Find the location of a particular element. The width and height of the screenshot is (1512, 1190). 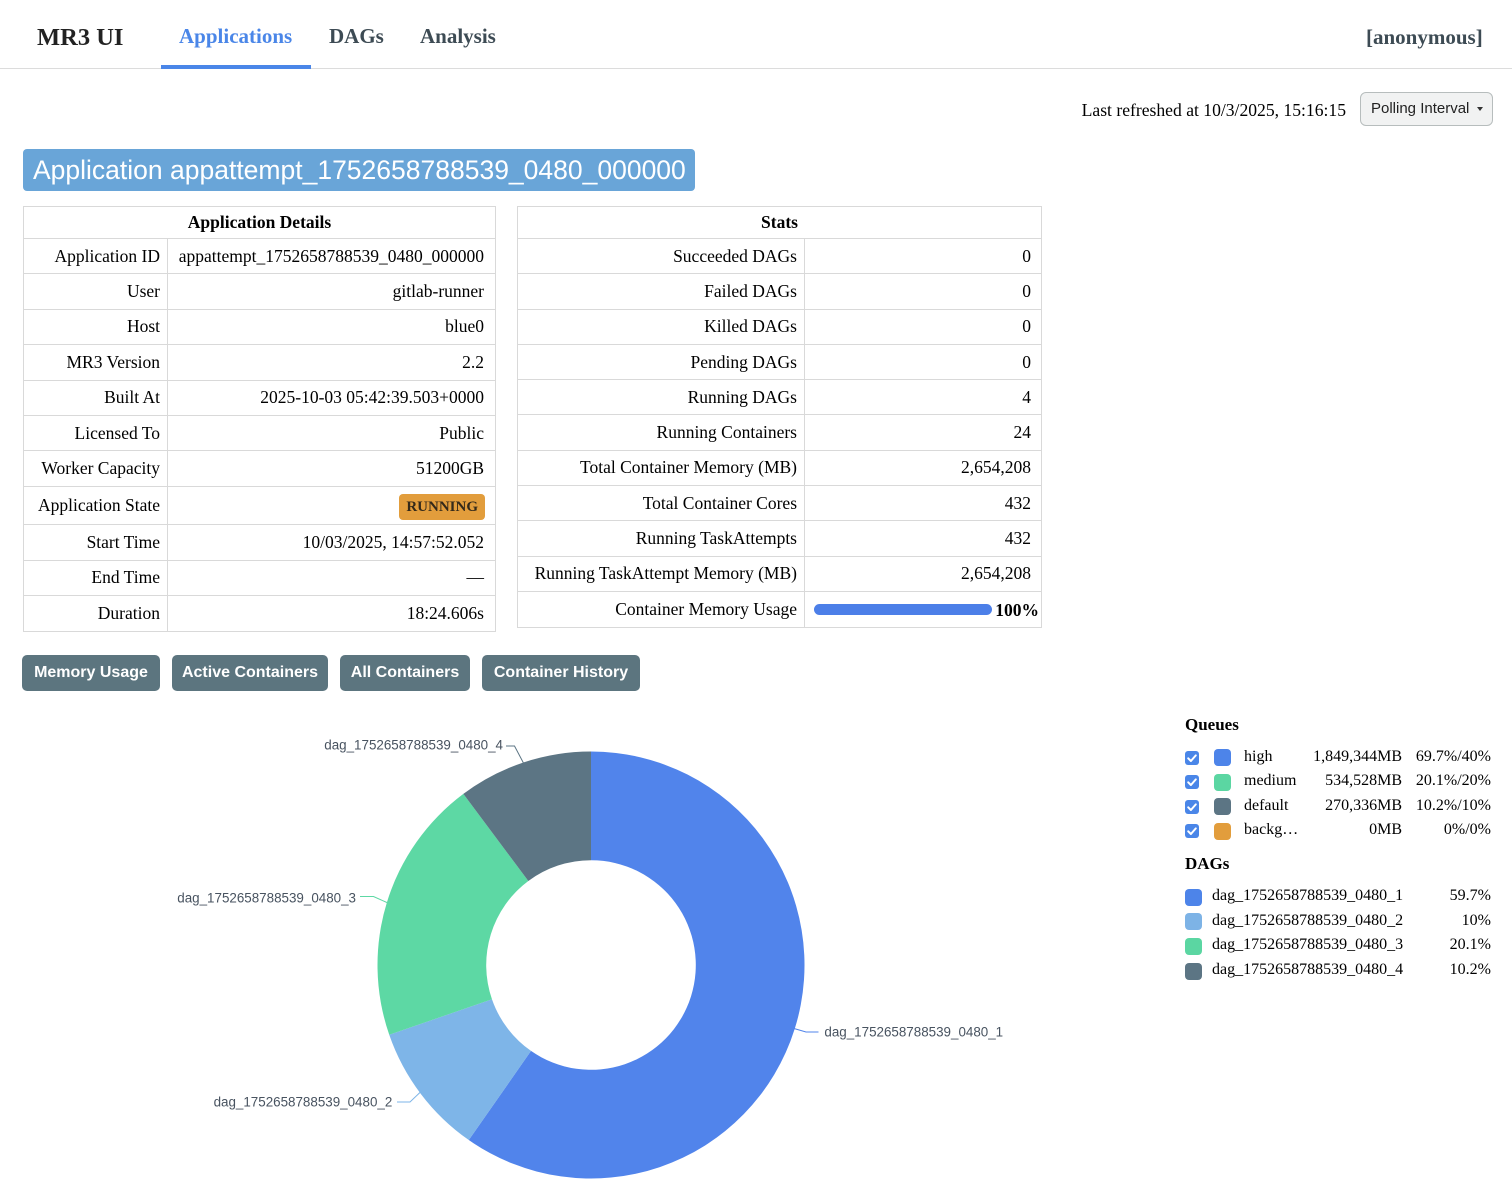

svg-text: dag_1752658788539_0480_2 is located at coordinates (303, 1102).